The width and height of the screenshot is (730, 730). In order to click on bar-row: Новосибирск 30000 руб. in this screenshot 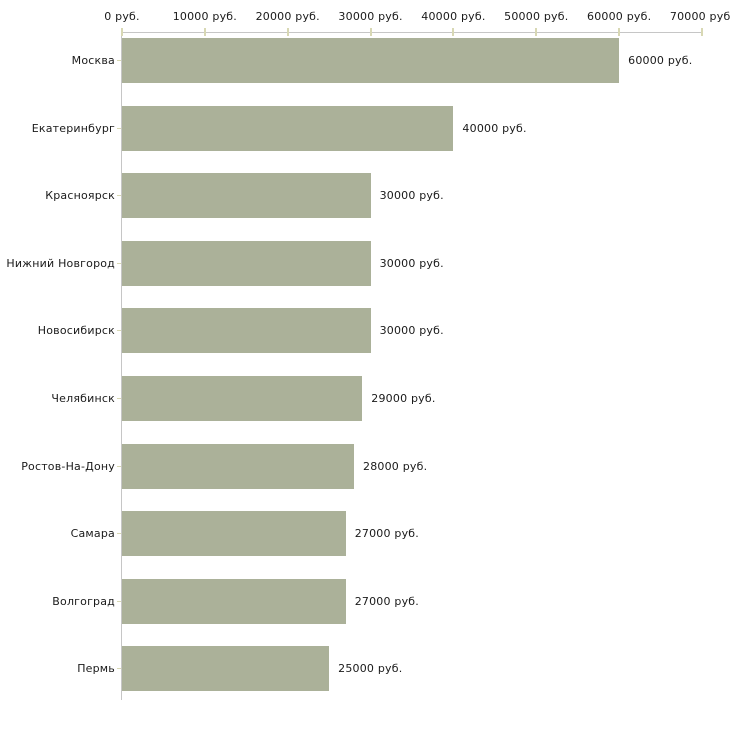, I will do `click(365, 331)`.